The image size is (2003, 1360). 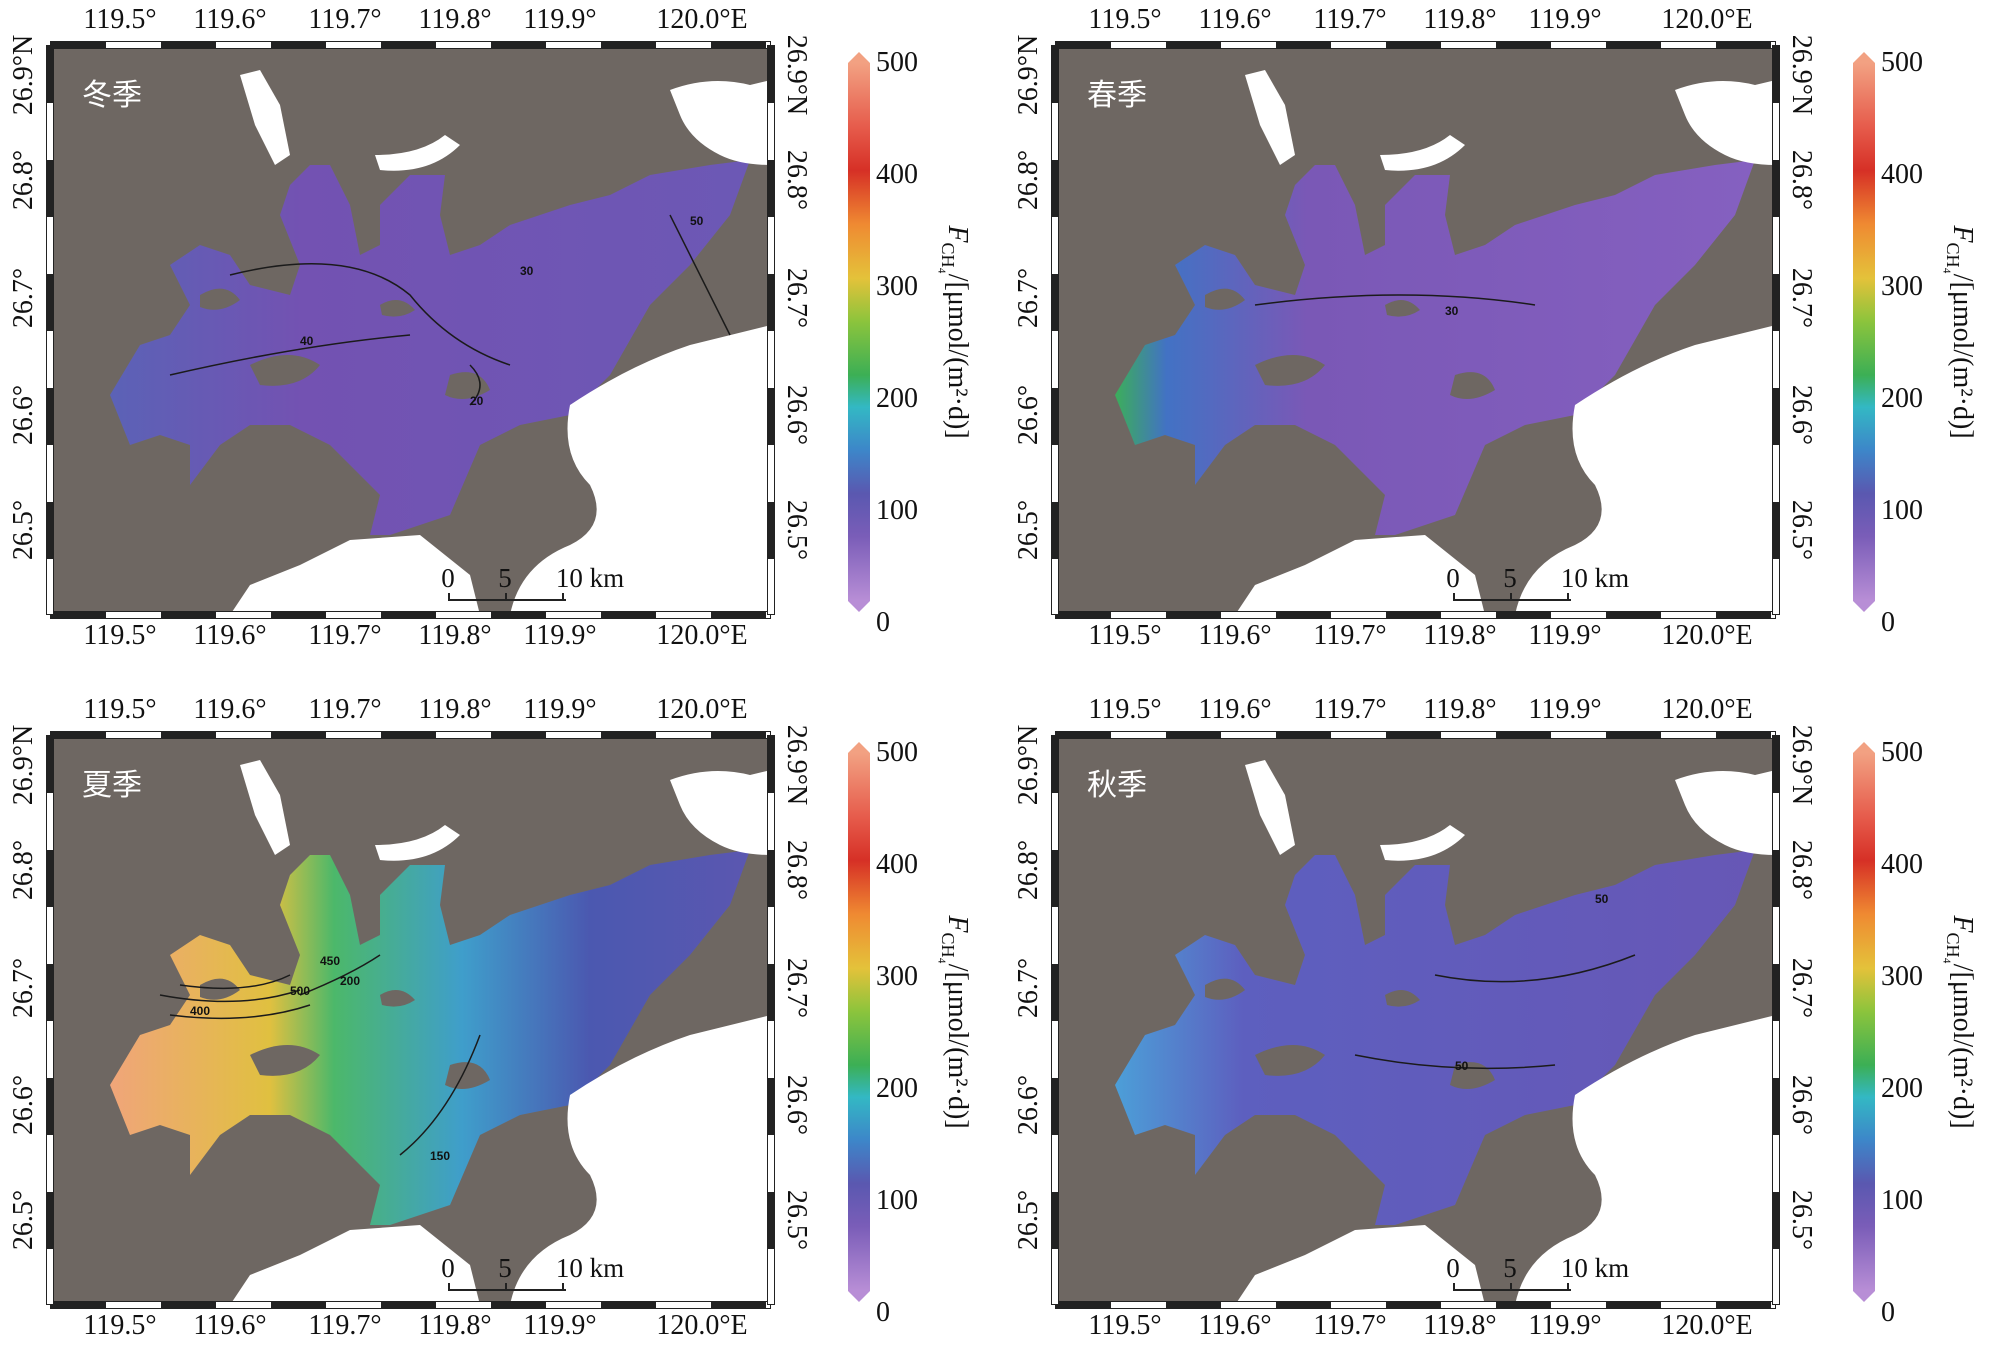 What do you see at coordinates (505, 578) in the screenshot?
I see `scale-label: 5` at bounding box center [505, 578].